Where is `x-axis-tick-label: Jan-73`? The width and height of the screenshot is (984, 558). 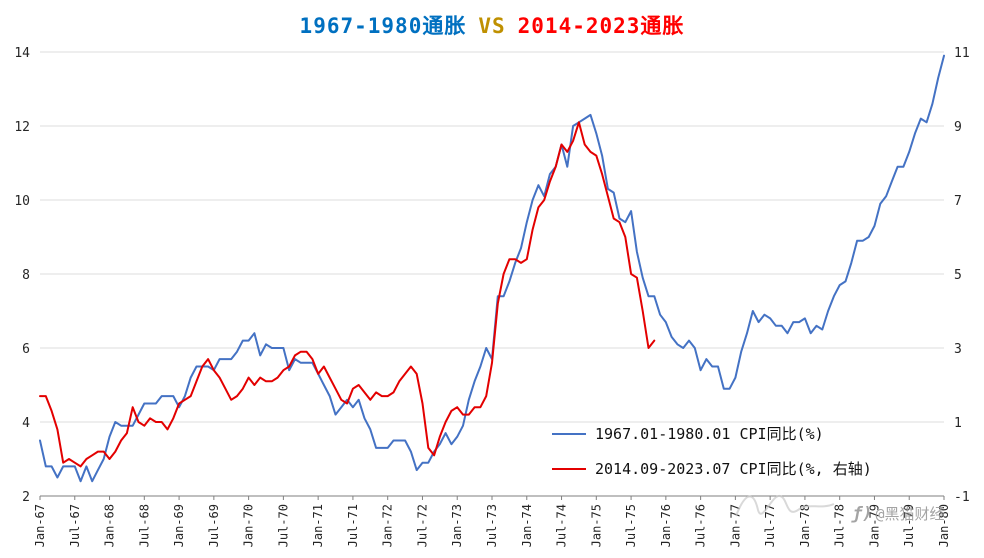
x-axis-tick-label: Jan-73 is located at coordinates (457, 525).